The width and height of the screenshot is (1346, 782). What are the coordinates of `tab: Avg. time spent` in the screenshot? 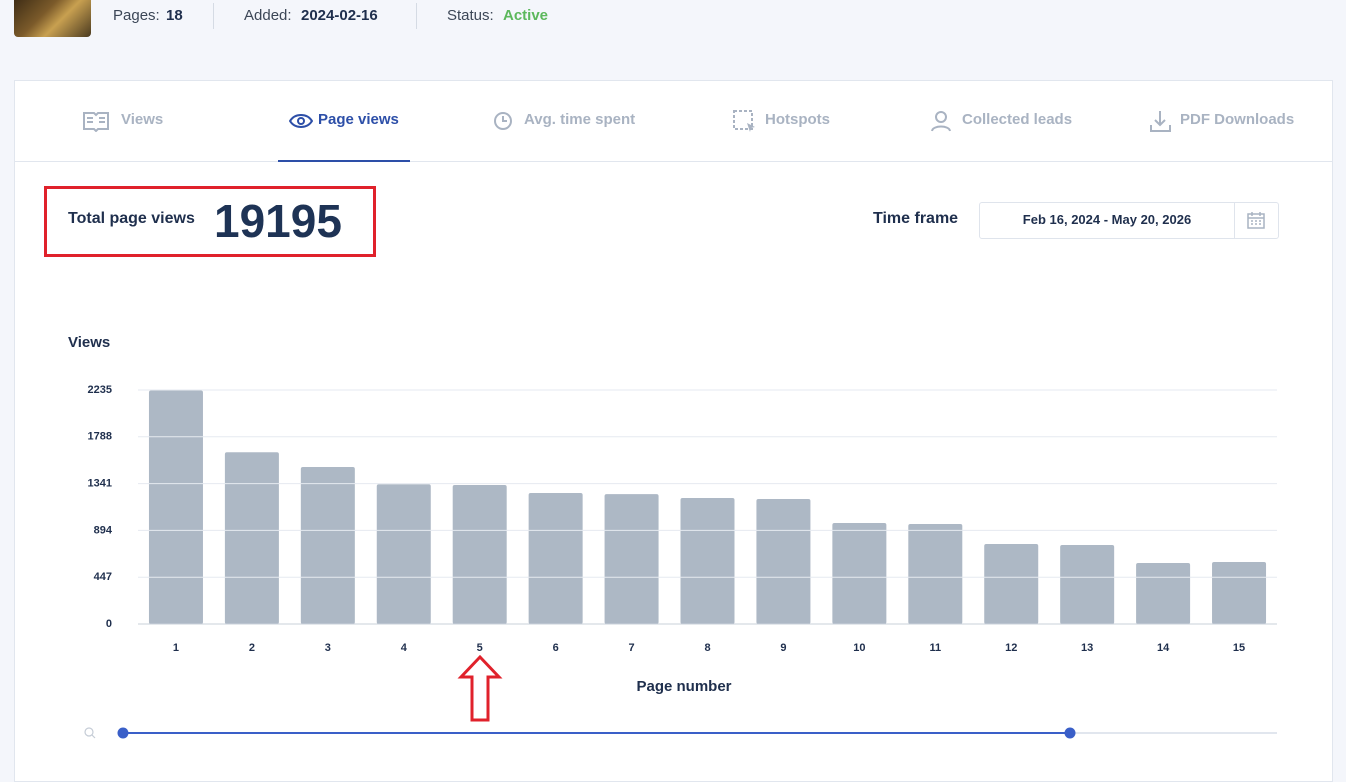 It's located at (580, 119).